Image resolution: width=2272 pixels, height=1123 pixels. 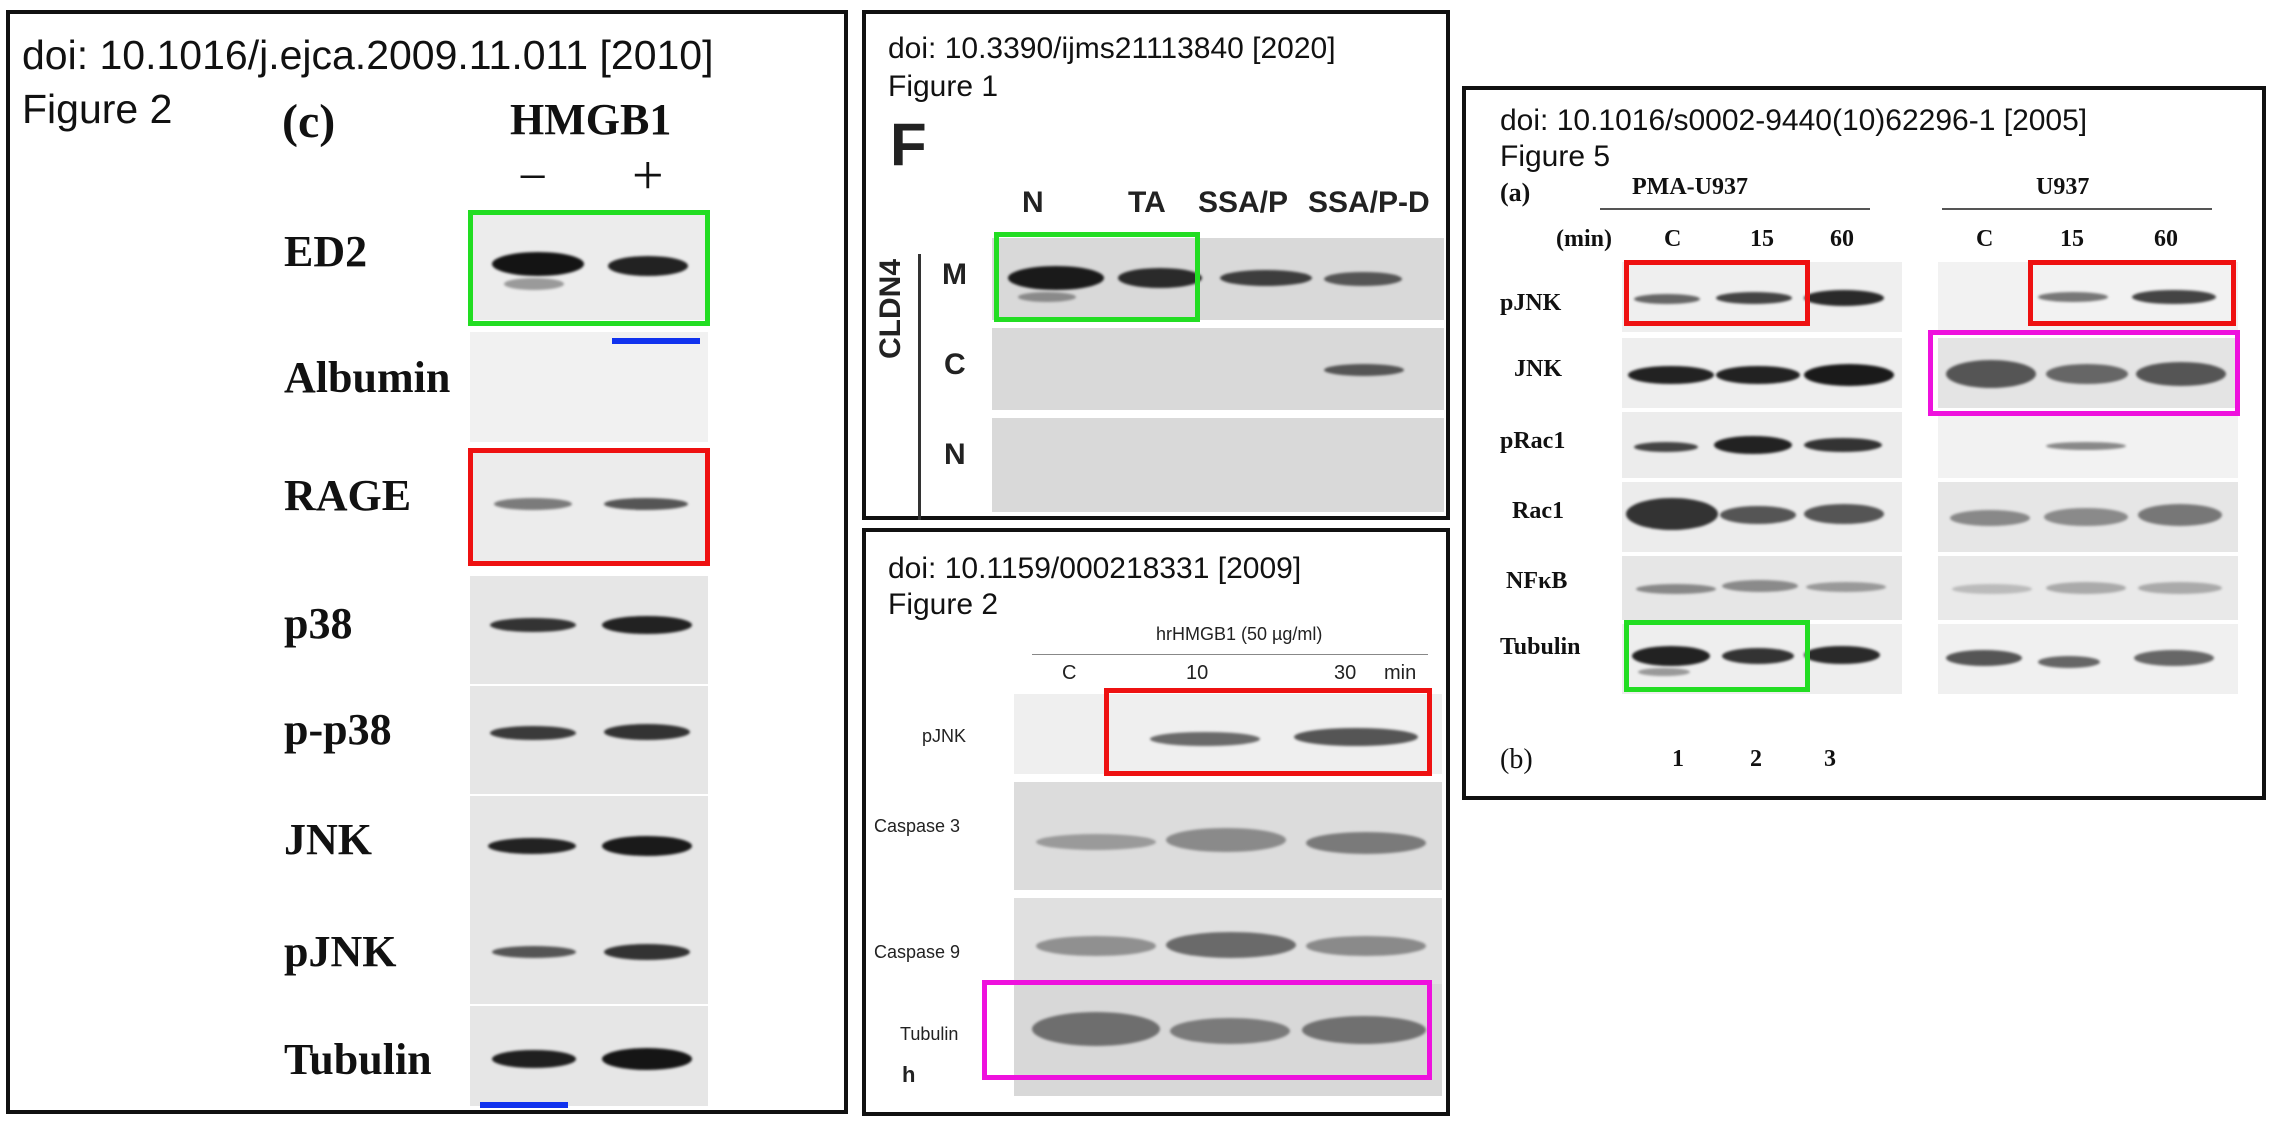 What do you see at coordinates (97, 109) in the screenshot?
I see `figure-label: Figure 2` at bounding box center [97, 109].